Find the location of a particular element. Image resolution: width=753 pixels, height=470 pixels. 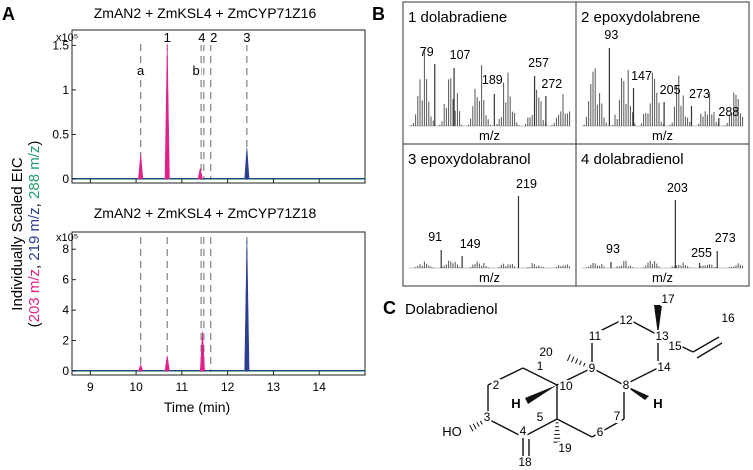

atom-label: 19 is located at coordinates (565, 448).